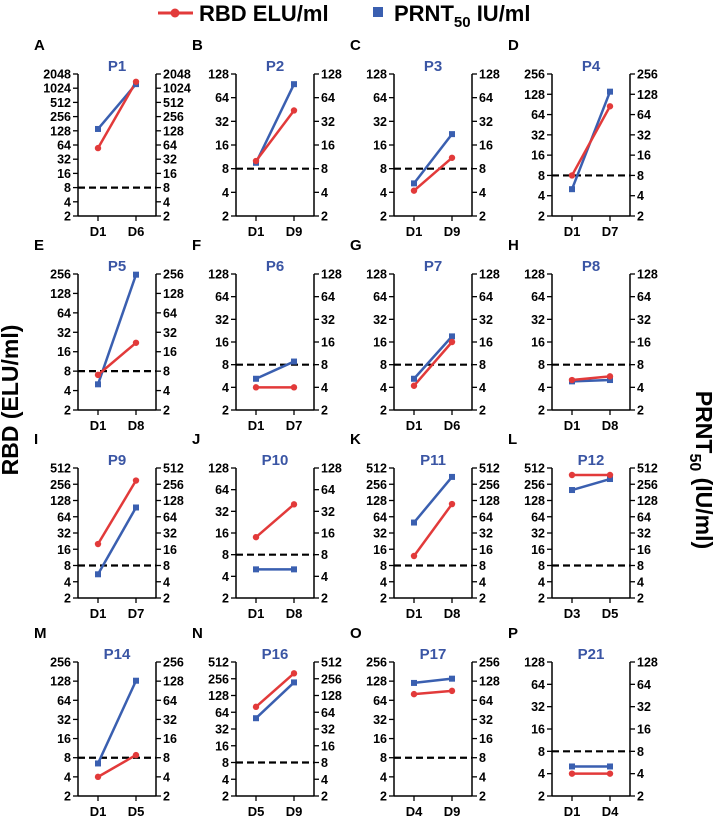 This screenshot has width=714, height=819. I want to click on panel-b-letter: B, so click(197, 45).